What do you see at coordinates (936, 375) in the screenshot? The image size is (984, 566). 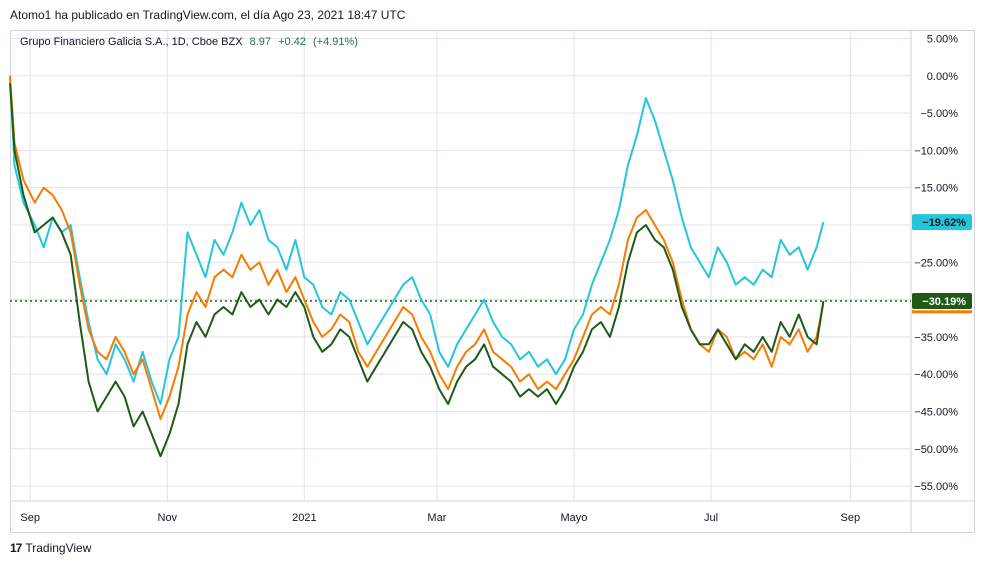 I see `y-tick-label: −40.00%` at bounding box center [936, 375].